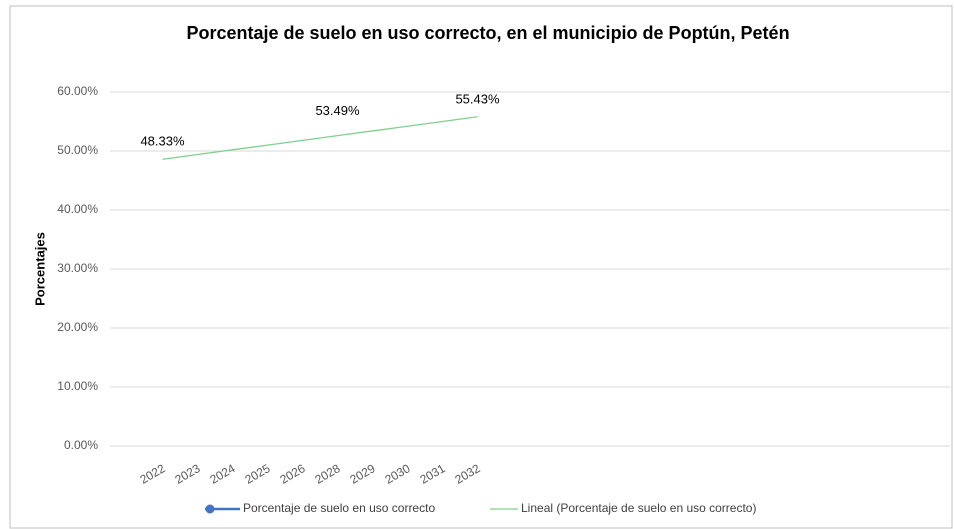 Image resolution: width=954 pixels, height=529 pixels. What do you see at coordinates (477, 98) in the screenshot?
I see `data-label: 55.43%` at bounding box center [477, 98].